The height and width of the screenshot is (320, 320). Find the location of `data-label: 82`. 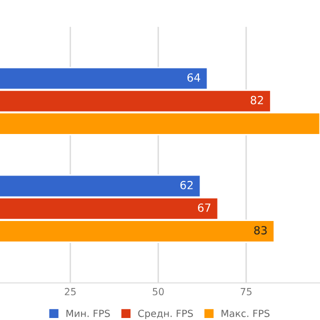

data-label: 82 is located at coordinates (256, 100).